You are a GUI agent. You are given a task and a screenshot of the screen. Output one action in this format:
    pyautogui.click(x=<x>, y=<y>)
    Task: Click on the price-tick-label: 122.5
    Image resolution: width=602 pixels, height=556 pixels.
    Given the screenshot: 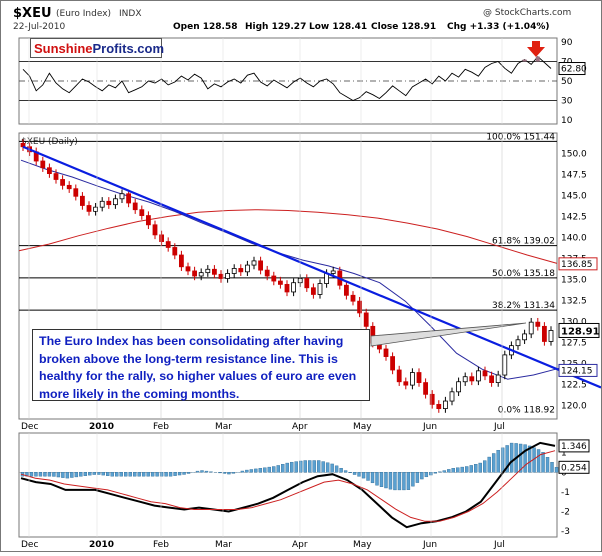 What is the action you would take?
    pyautogui.click(x=574, y=385)
    